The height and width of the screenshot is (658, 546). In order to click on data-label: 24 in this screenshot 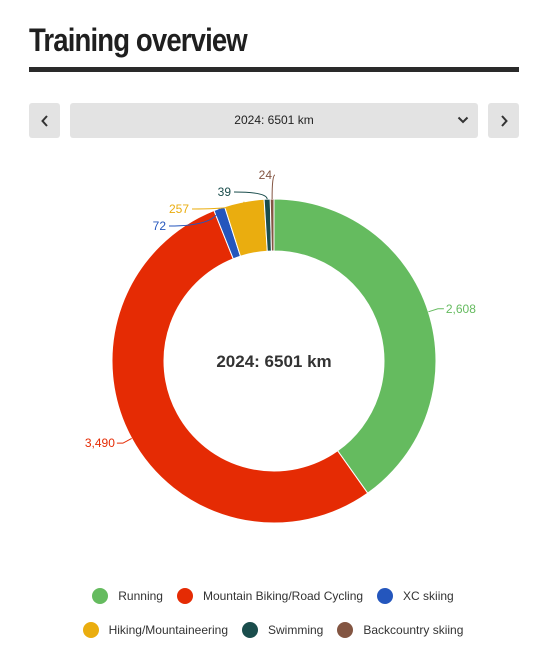, I will do `click(266, 175)`.